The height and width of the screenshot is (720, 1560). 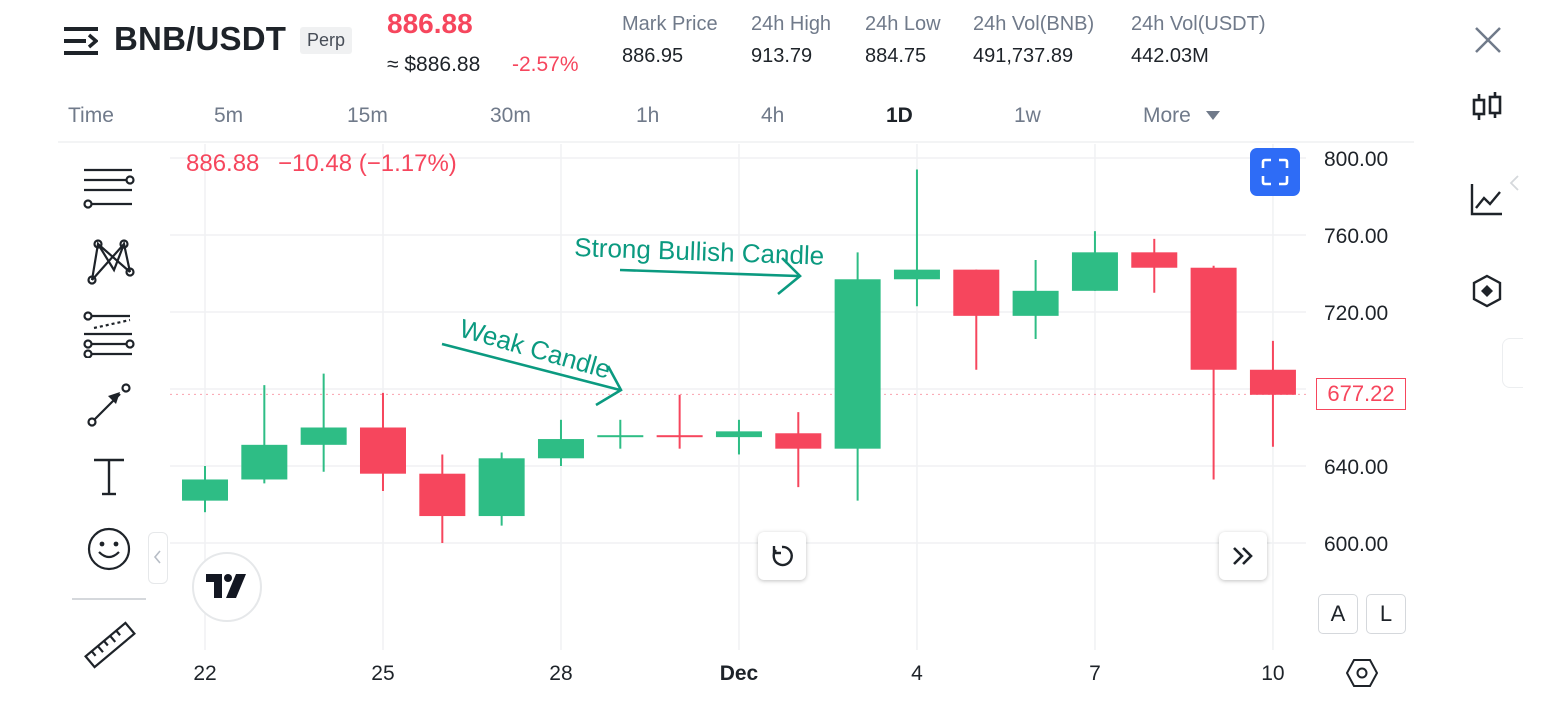 I want to click on stat-value-24h-vol-bnb: 491,737.89, so click(x=1023, y=56).